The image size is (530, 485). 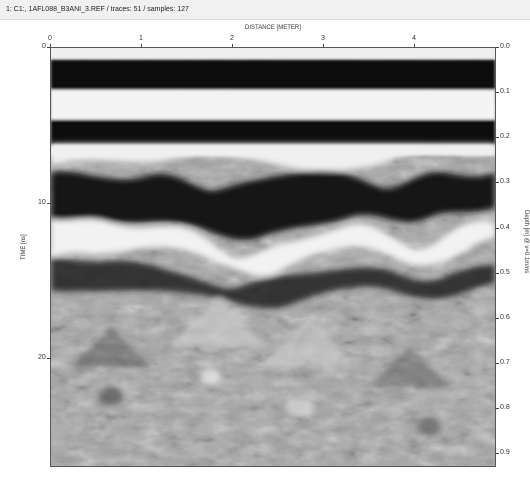 What do you see at coordinates (50, 38) in the screenshot?
I see `x-tick-label: 0` at bounding box center [50, 38].